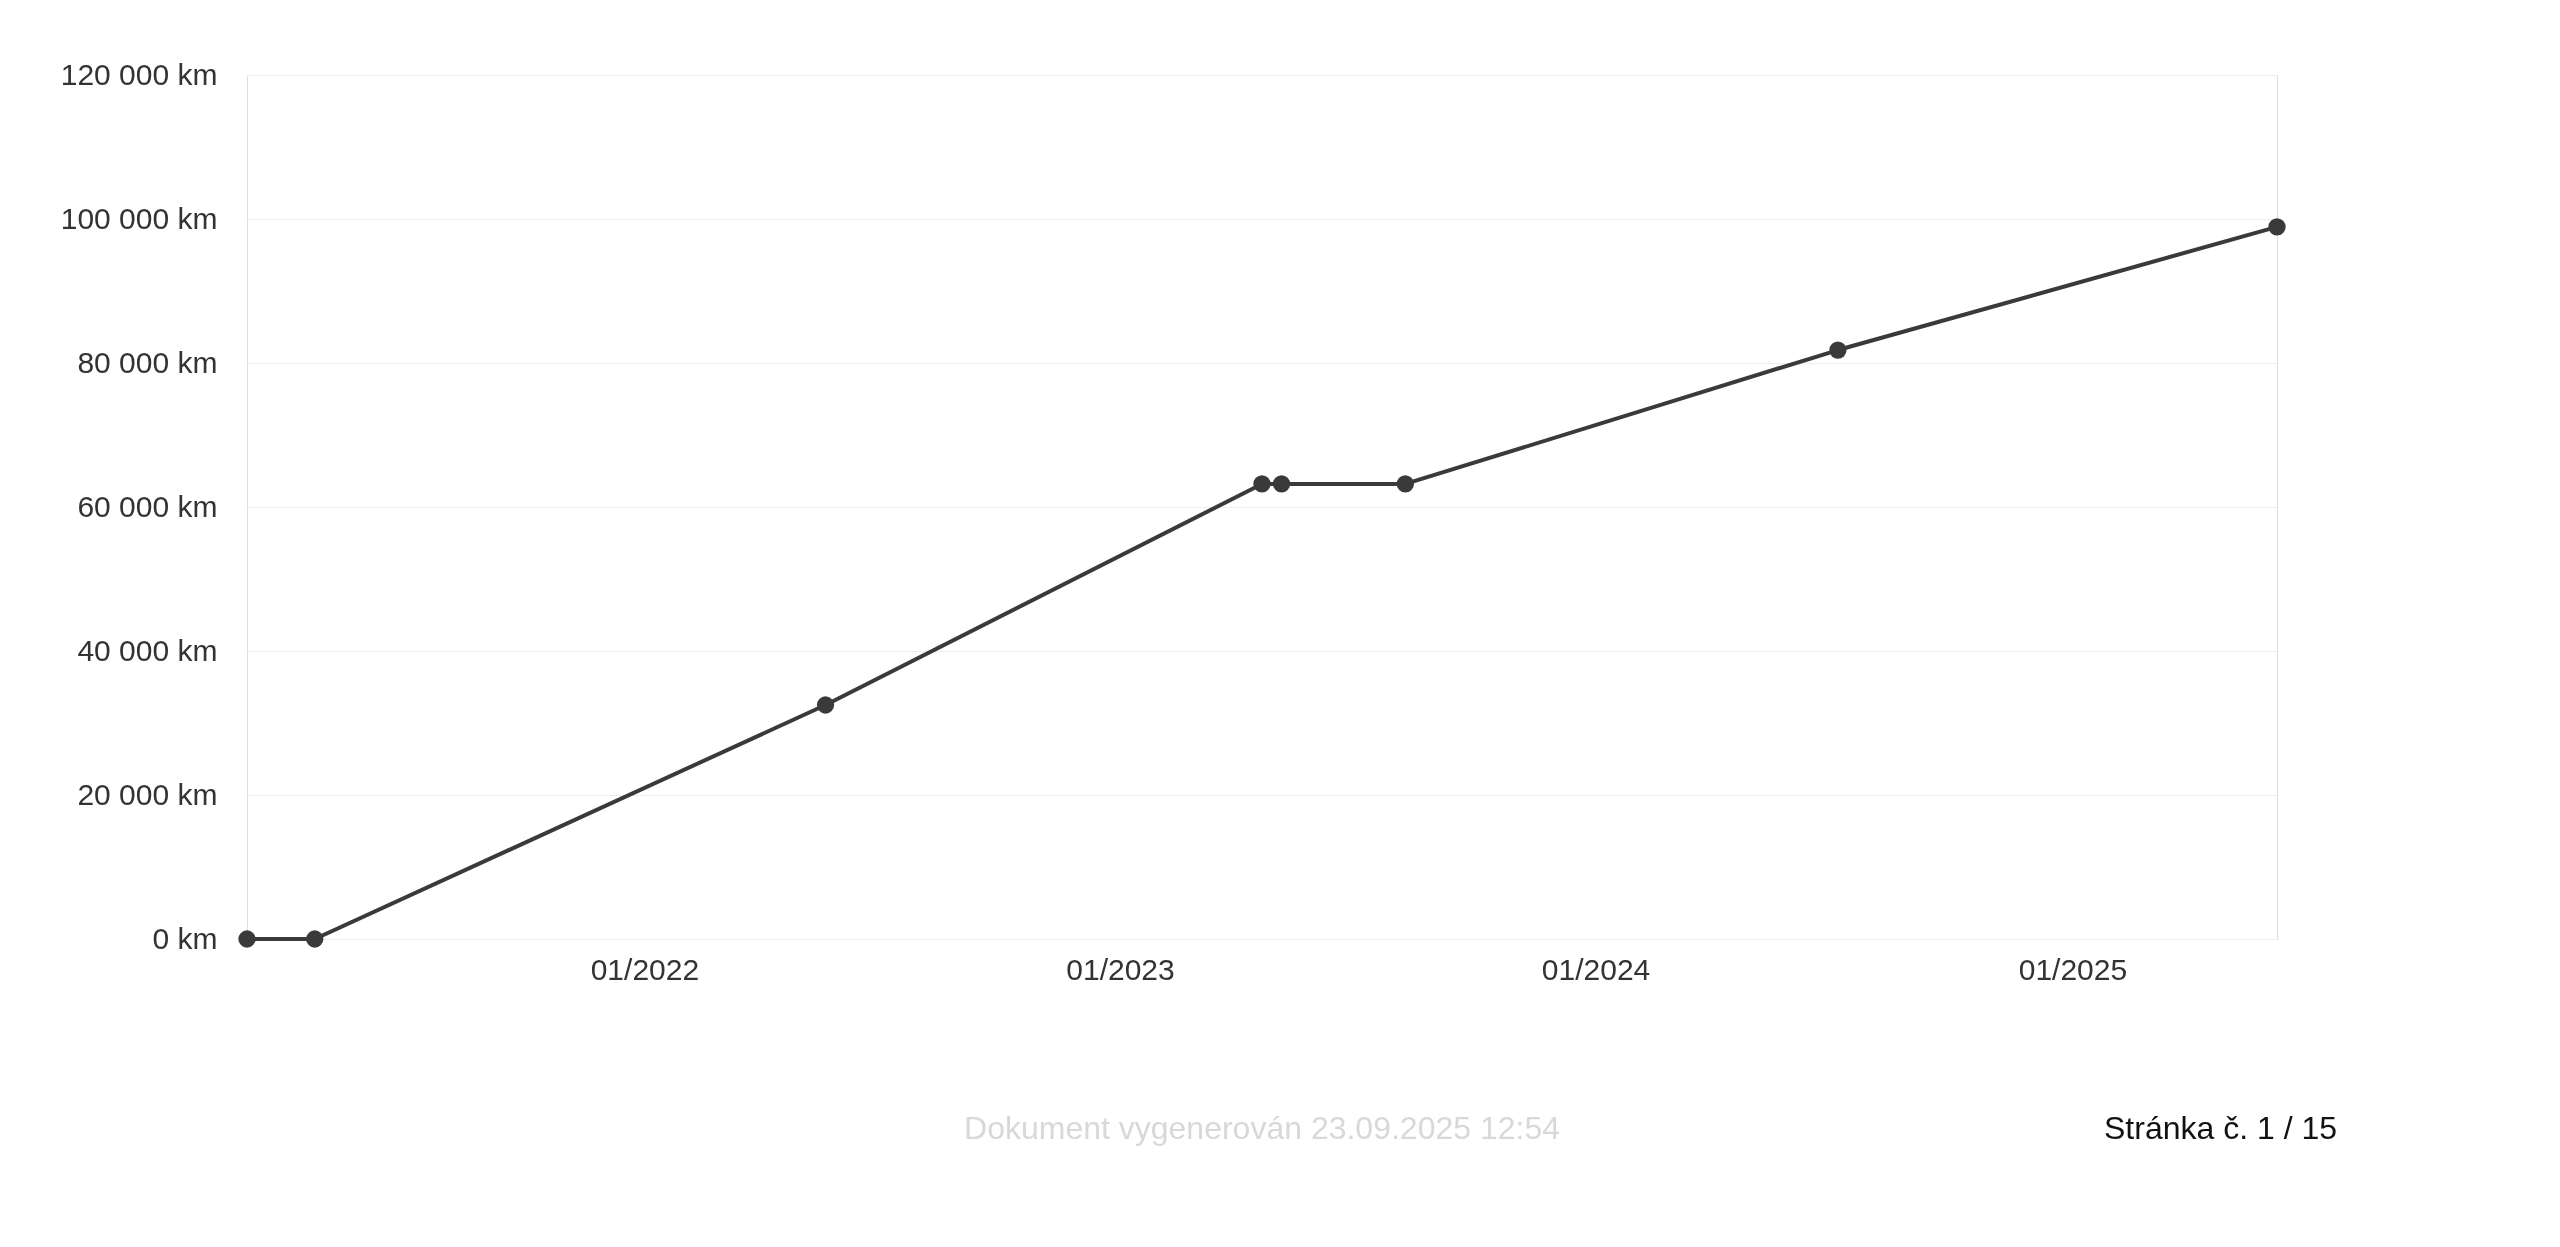 This screenshot has width=2560, height=1247. Describe the element at coordinates (185, 938) in the screenshot. I see `y-tick-label: 0 km` at that location.